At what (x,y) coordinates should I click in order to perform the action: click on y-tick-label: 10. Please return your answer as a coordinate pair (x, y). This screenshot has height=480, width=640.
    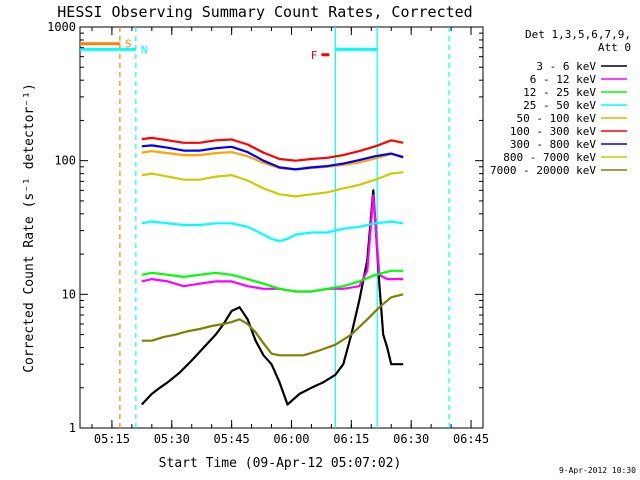
    Looking at the image, I should click on (69, 294).